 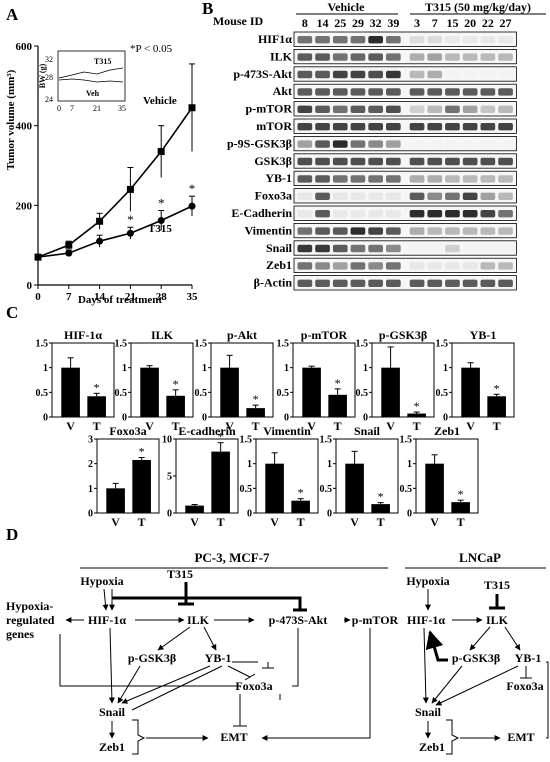 What do you see at coordinates (160, 229) in the screenshot?
I see `panel-a-t315-label: T315` at bounding box center [160, 229].